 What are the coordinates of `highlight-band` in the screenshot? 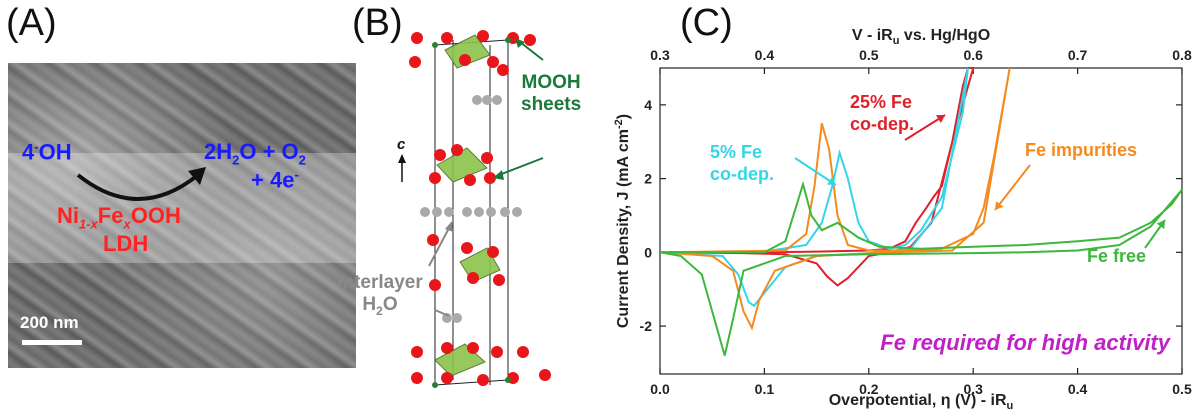 It's located at (182, 208).